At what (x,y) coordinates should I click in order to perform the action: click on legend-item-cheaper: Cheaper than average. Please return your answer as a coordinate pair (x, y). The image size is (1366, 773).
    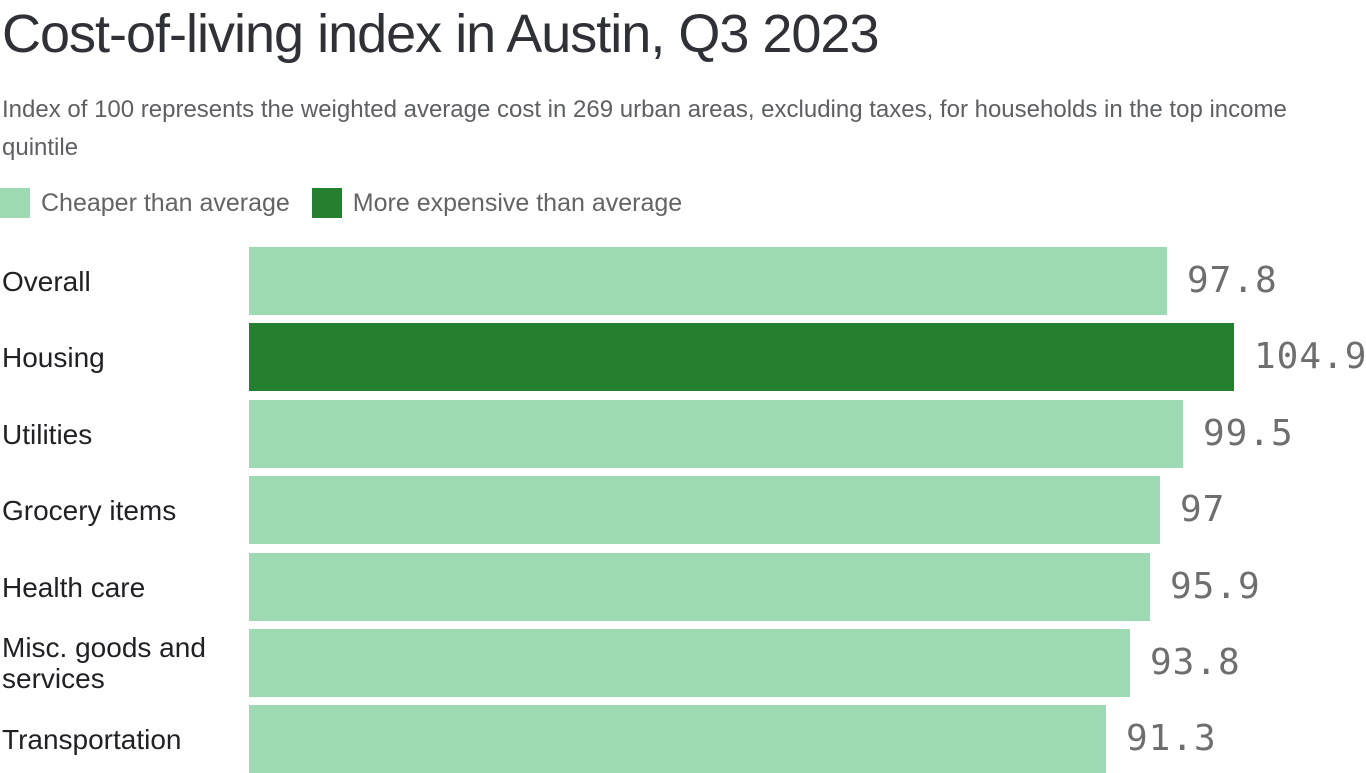
    Looking at the image, I should click on (145, 203).